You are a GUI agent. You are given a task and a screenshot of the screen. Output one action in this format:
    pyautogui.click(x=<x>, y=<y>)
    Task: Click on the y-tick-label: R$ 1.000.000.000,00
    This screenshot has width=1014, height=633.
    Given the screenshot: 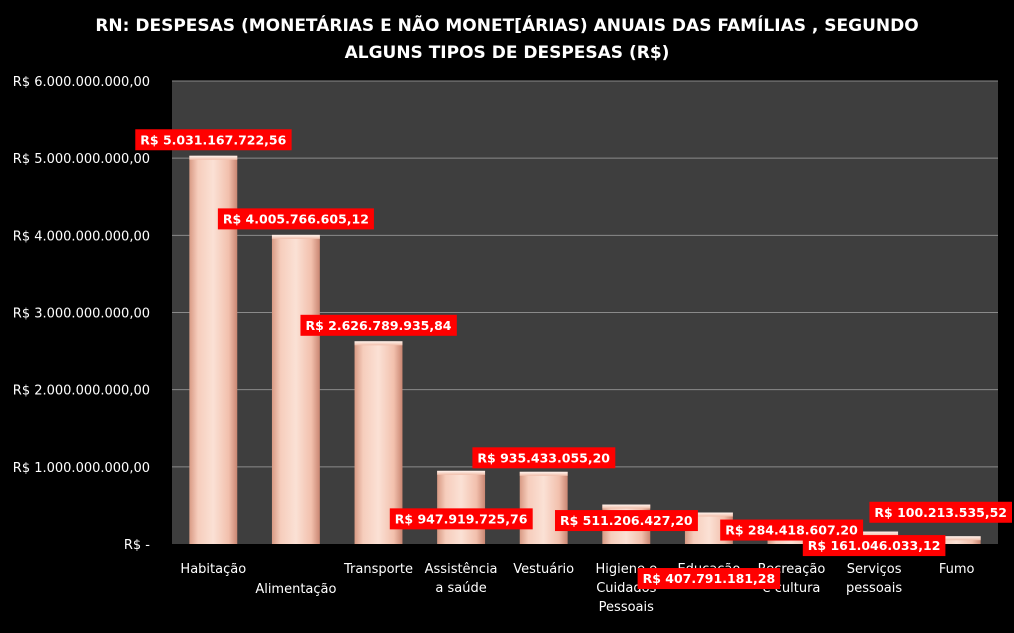 What is the action you would take?
    pyautogui.click(x=81, y=468)
    